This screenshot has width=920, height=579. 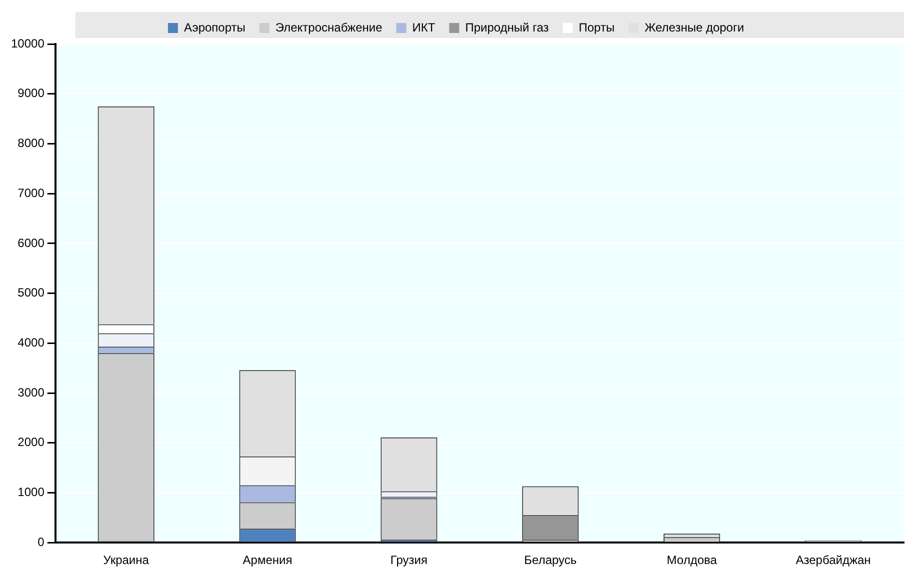 What do you see at coordinates (409, 560) in the screenshot?
I see `x-tick-label: Грузия` at bounding box center [409, 560].